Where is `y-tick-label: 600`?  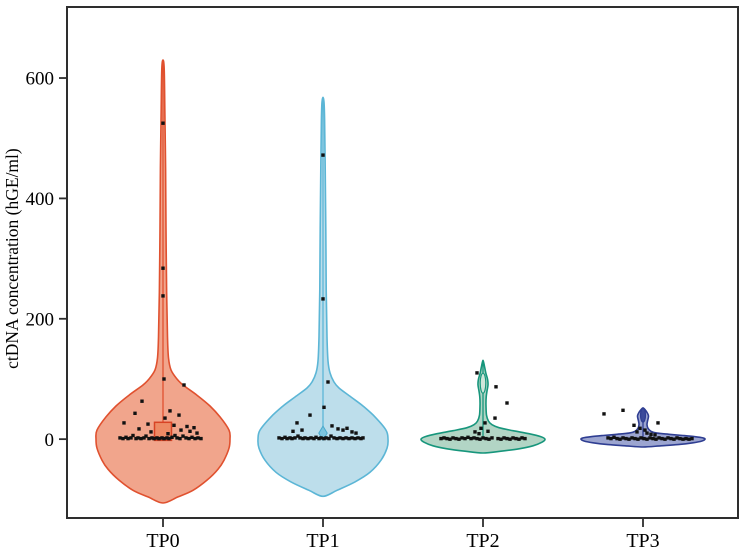
y-tick-label: 600 is located at coordinates (40, 79).